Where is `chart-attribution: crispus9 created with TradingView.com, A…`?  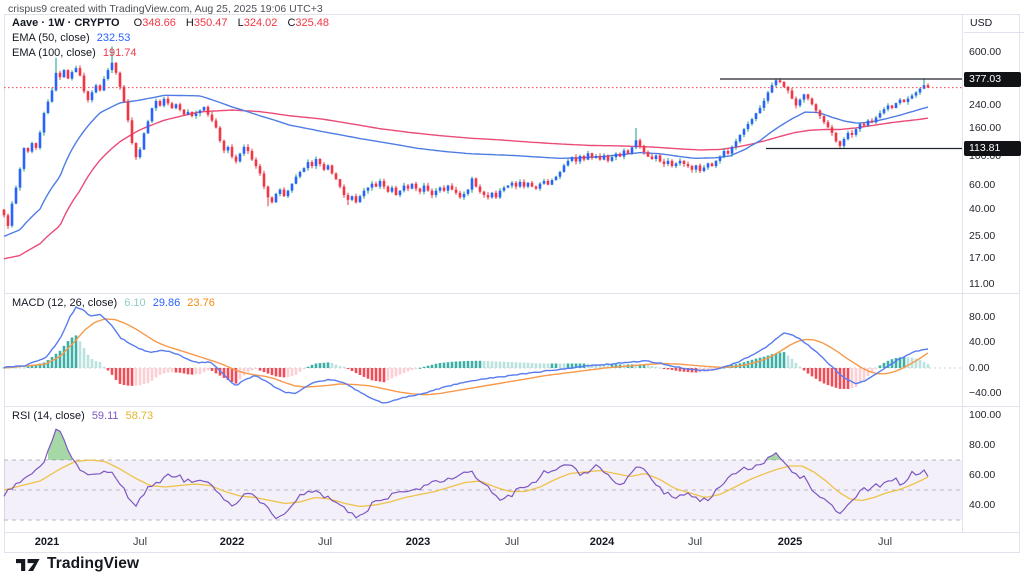
chart-attribution: crispus9 created with TradingView.com, A… is located at coordinates (165, 9).